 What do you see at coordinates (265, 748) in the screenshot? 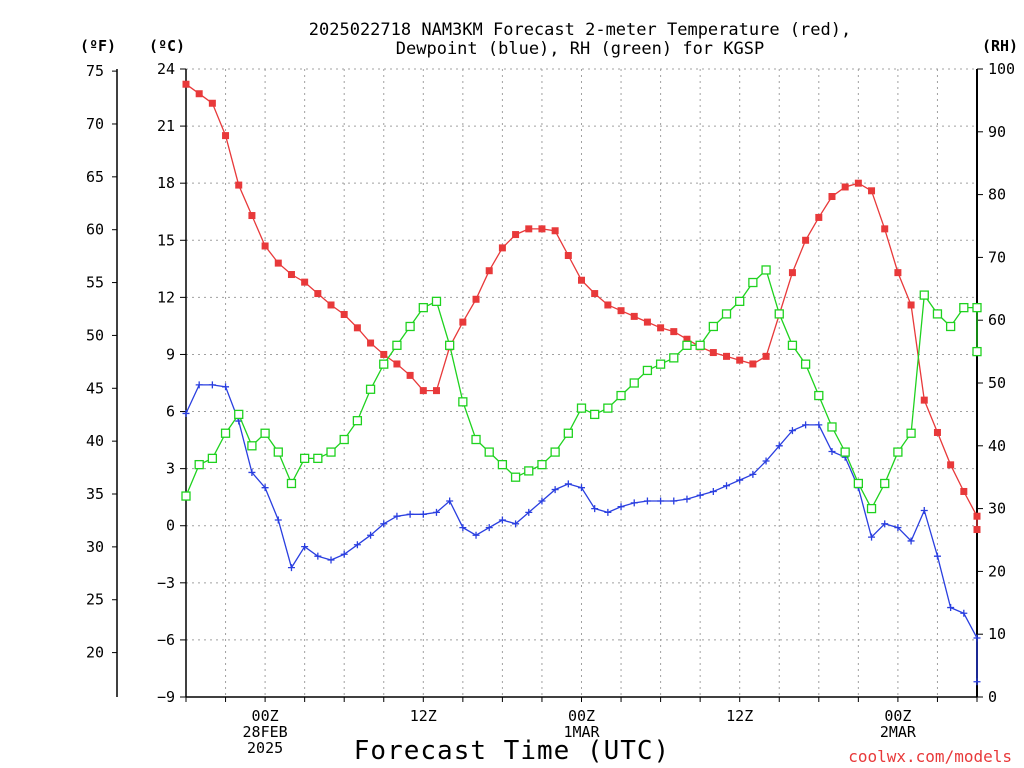
I see `x-tick-label: 2025` at bounding box center [265, 748].